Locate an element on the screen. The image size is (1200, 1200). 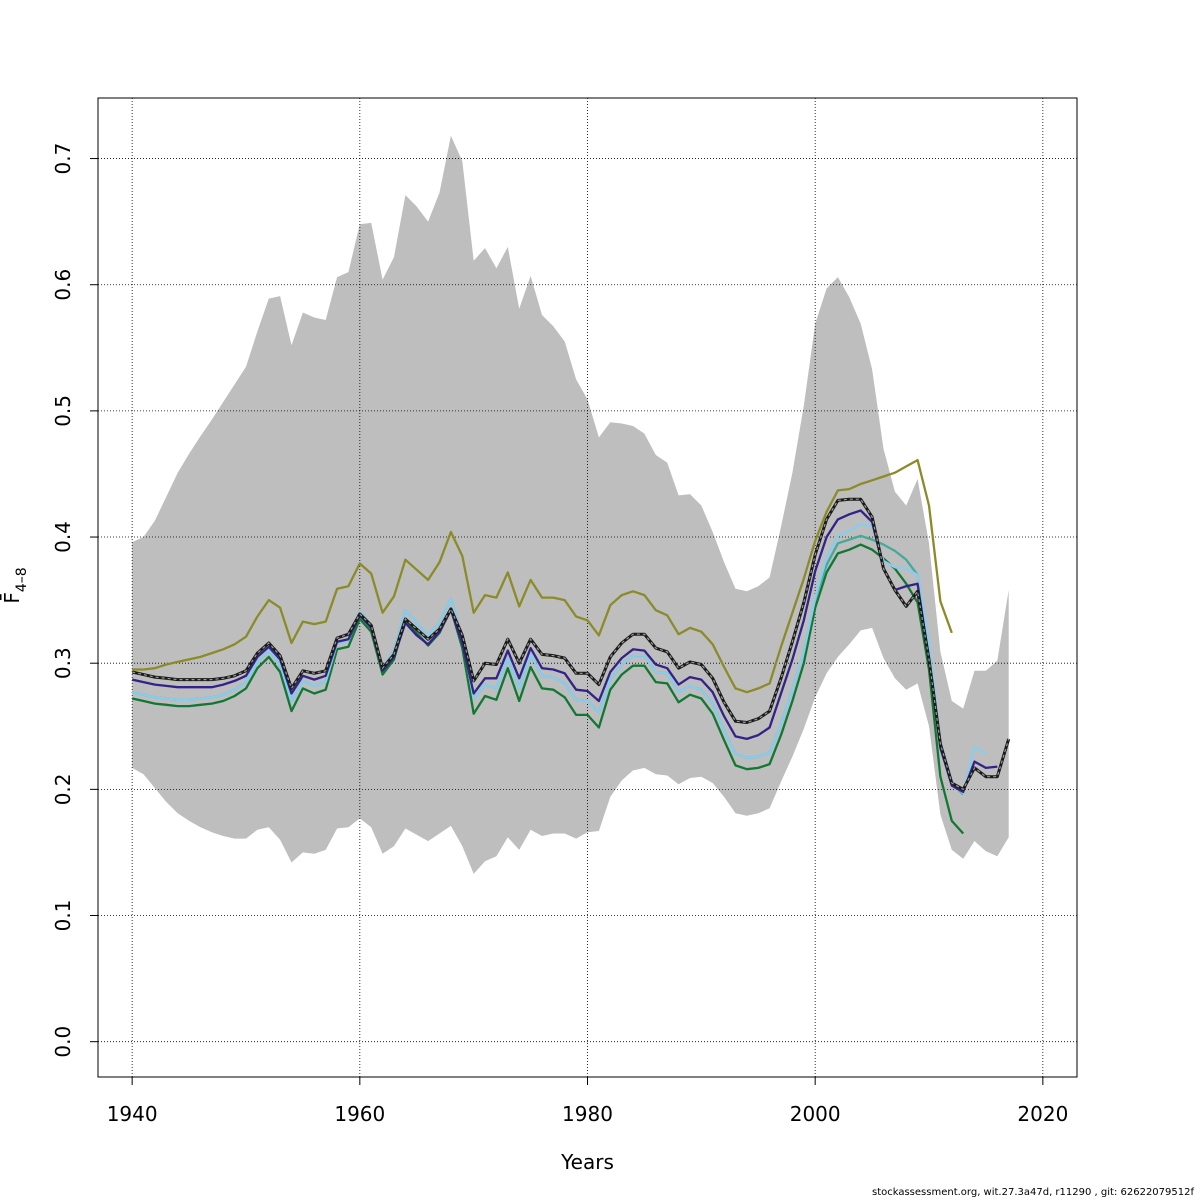
x-tick-label: 1960 is located at coordinates (359, 1114).